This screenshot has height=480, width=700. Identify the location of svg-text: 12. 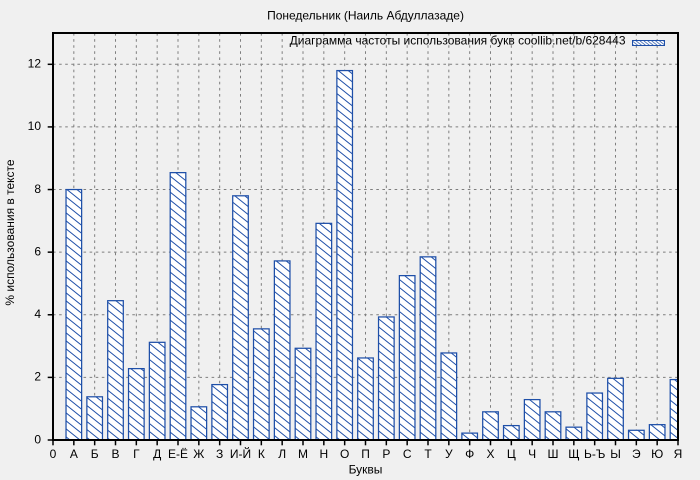
(35, 64).